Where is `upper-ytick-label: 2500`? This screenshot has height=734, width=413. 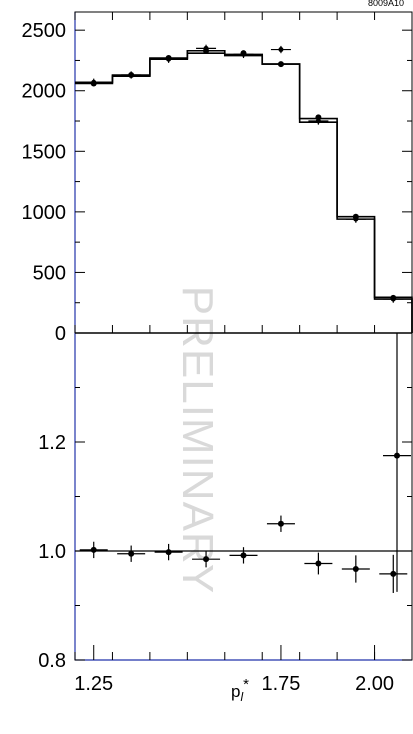 upper-ytick-label: 2500 is located at coordinates (44, 31).